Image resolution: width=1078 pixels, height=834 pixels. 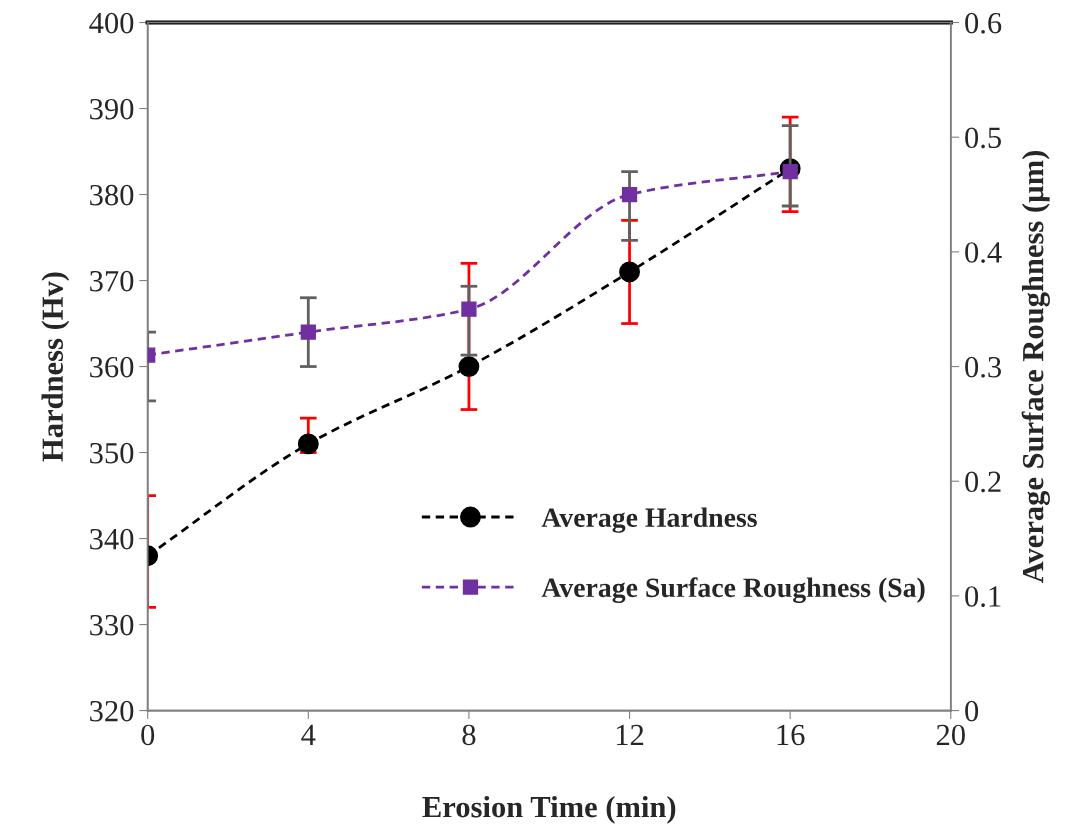 I want to click on y-tick-label: 370, so click(x=112, y=281).